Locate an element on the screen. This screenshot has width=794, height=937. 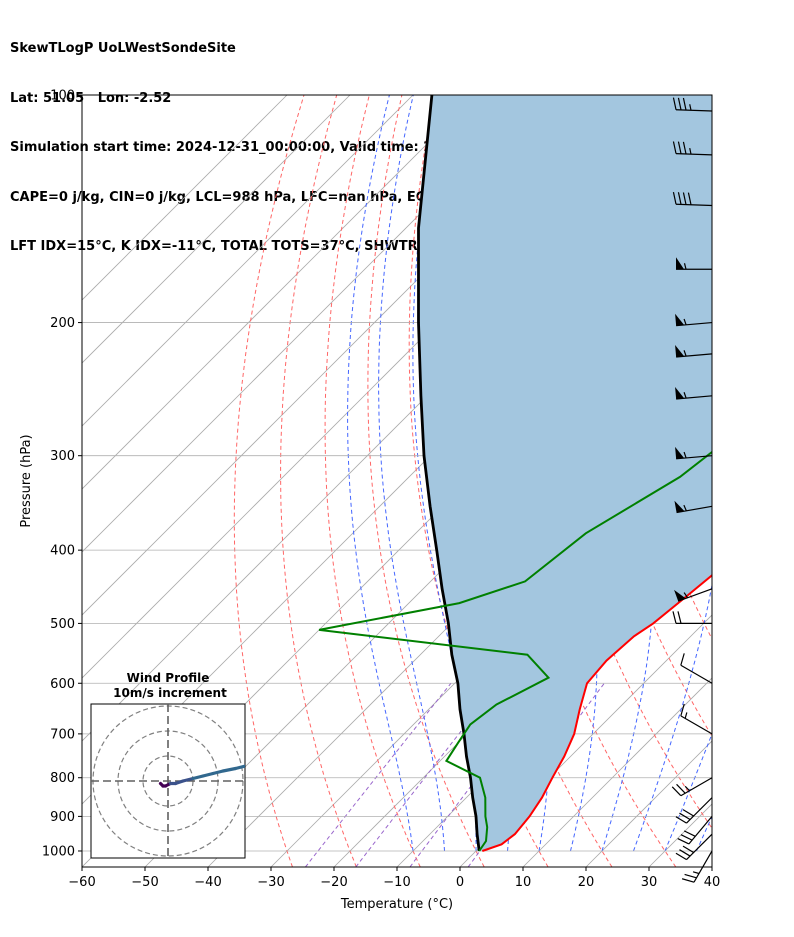
chart-title: SkewTLogP UoLWestSondeSite is located at coordinates (123, 48).